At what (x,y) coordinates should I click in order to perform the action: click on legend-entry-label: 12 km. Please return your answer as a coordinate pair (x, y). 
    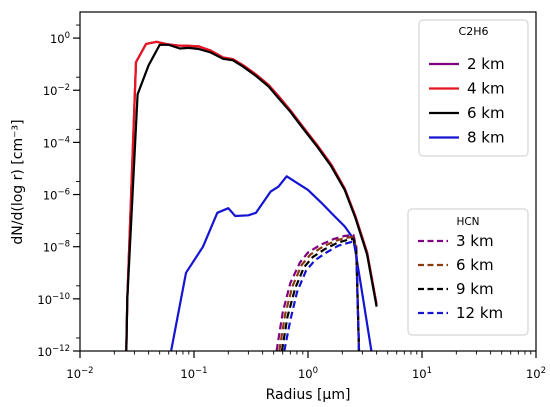
    Looking at the image, I should click on (479, 313).